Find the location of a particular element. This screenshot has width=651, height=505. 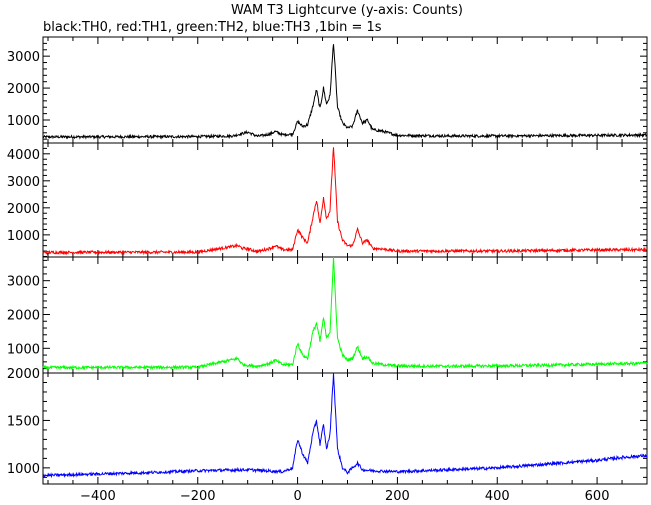

x-tick-label: −200 is located at coordinates (198, 496).